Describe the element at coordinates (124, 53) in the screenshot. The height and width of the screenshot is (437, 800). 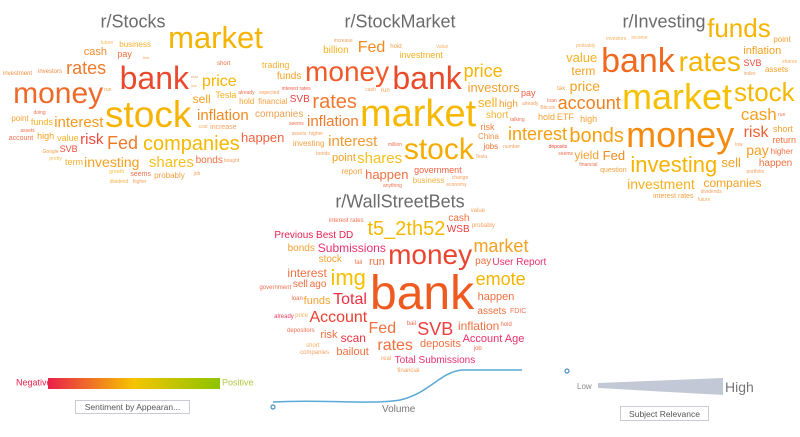
I see `word-pay: pay` at that location.